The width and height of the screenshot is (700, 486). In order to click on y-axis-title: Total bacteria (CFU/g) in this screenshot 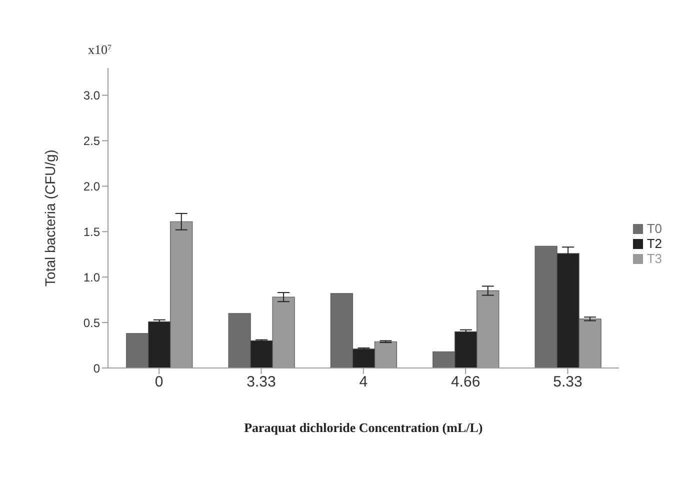, I will do `click(50, 218)`.